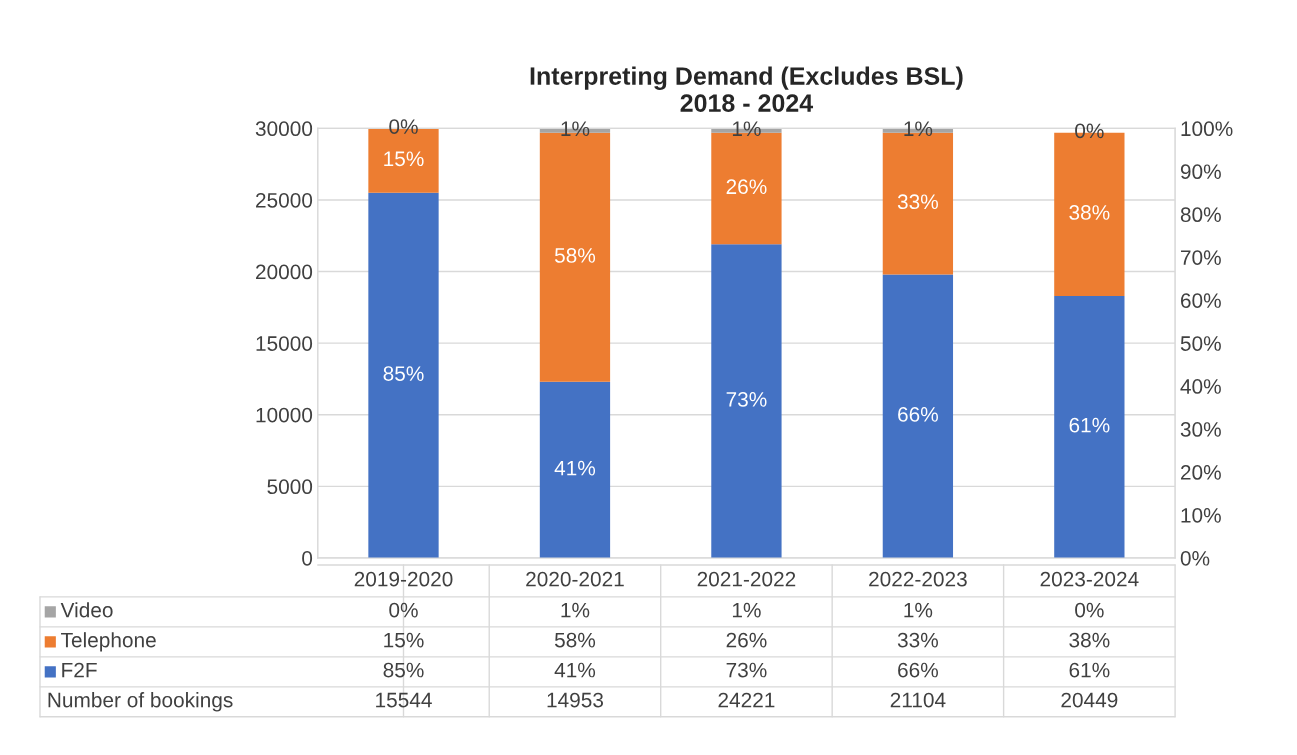 The height and width of the screenshot is (755, 1297). Describe the element at coordinates (918, 579) in the screenshot. I see `x-tick-label: 2022-2023` at that location.